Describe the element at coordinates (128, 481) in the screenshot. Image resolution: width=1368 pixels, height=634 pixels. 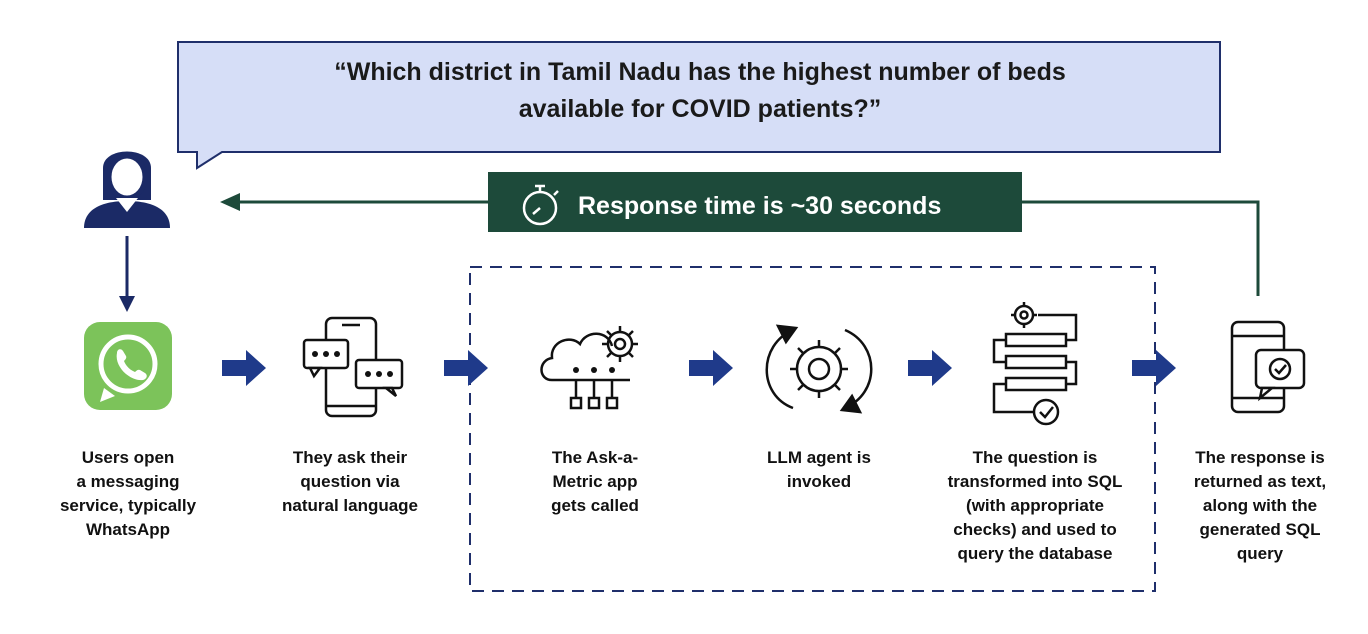
I see `step-label-line: a messaging` at that location.